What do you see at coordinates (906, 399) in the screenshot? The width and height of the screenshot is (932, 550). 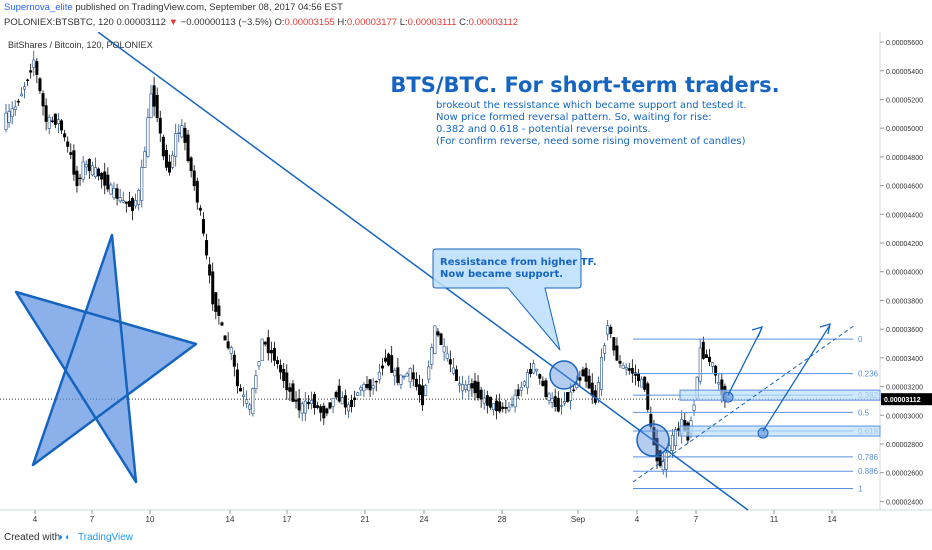 I see `last-price-tag` at bounding box center [906, 399].